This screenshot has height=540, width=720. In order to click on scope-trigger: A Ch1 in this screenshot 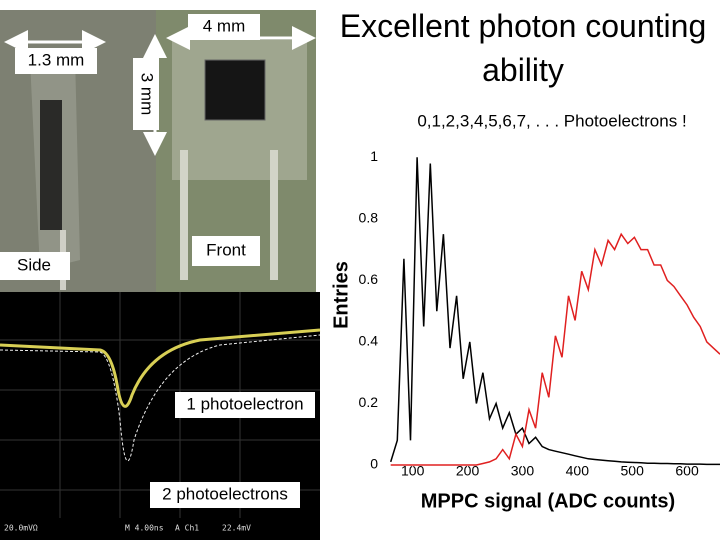, I will do `click(187, 528)`.